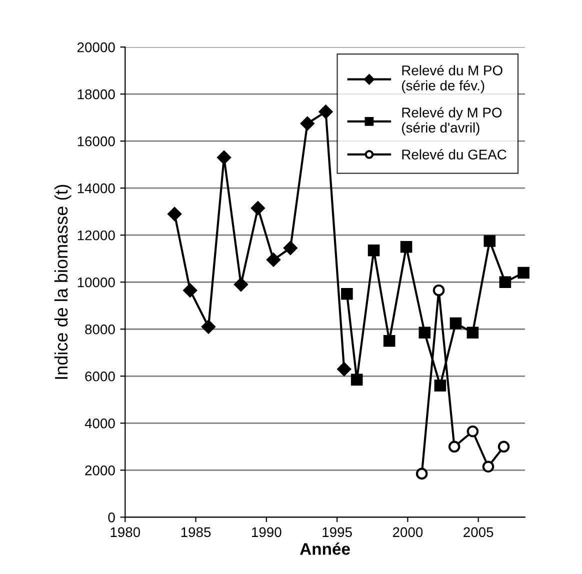 The width and height of the screenshot is (582, 574). Describe the element at coordinates (63, 281) in the screenshot. I see `y-axis-title: Indice de la biomasse (t)` at that location.